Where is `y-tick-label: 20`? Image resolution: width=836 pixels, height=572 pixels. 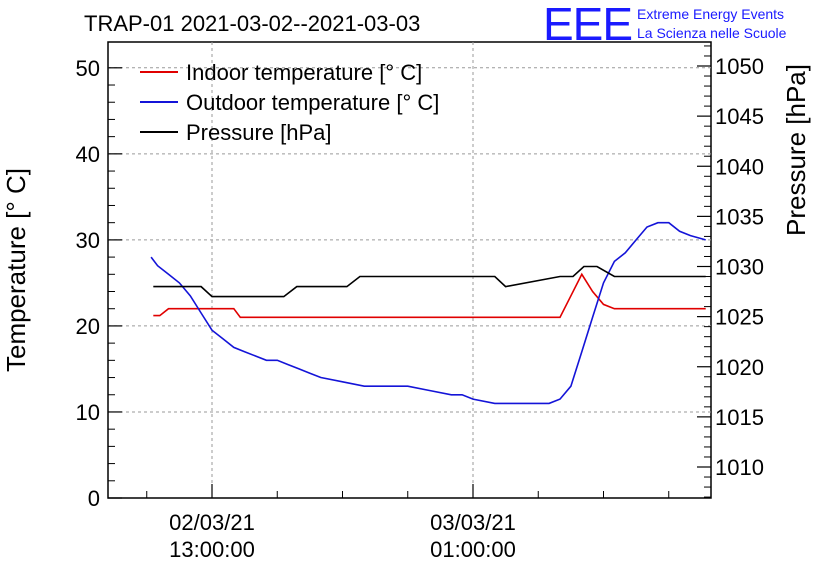
y-tick-label: 20 is located at coordinates (88, 326).